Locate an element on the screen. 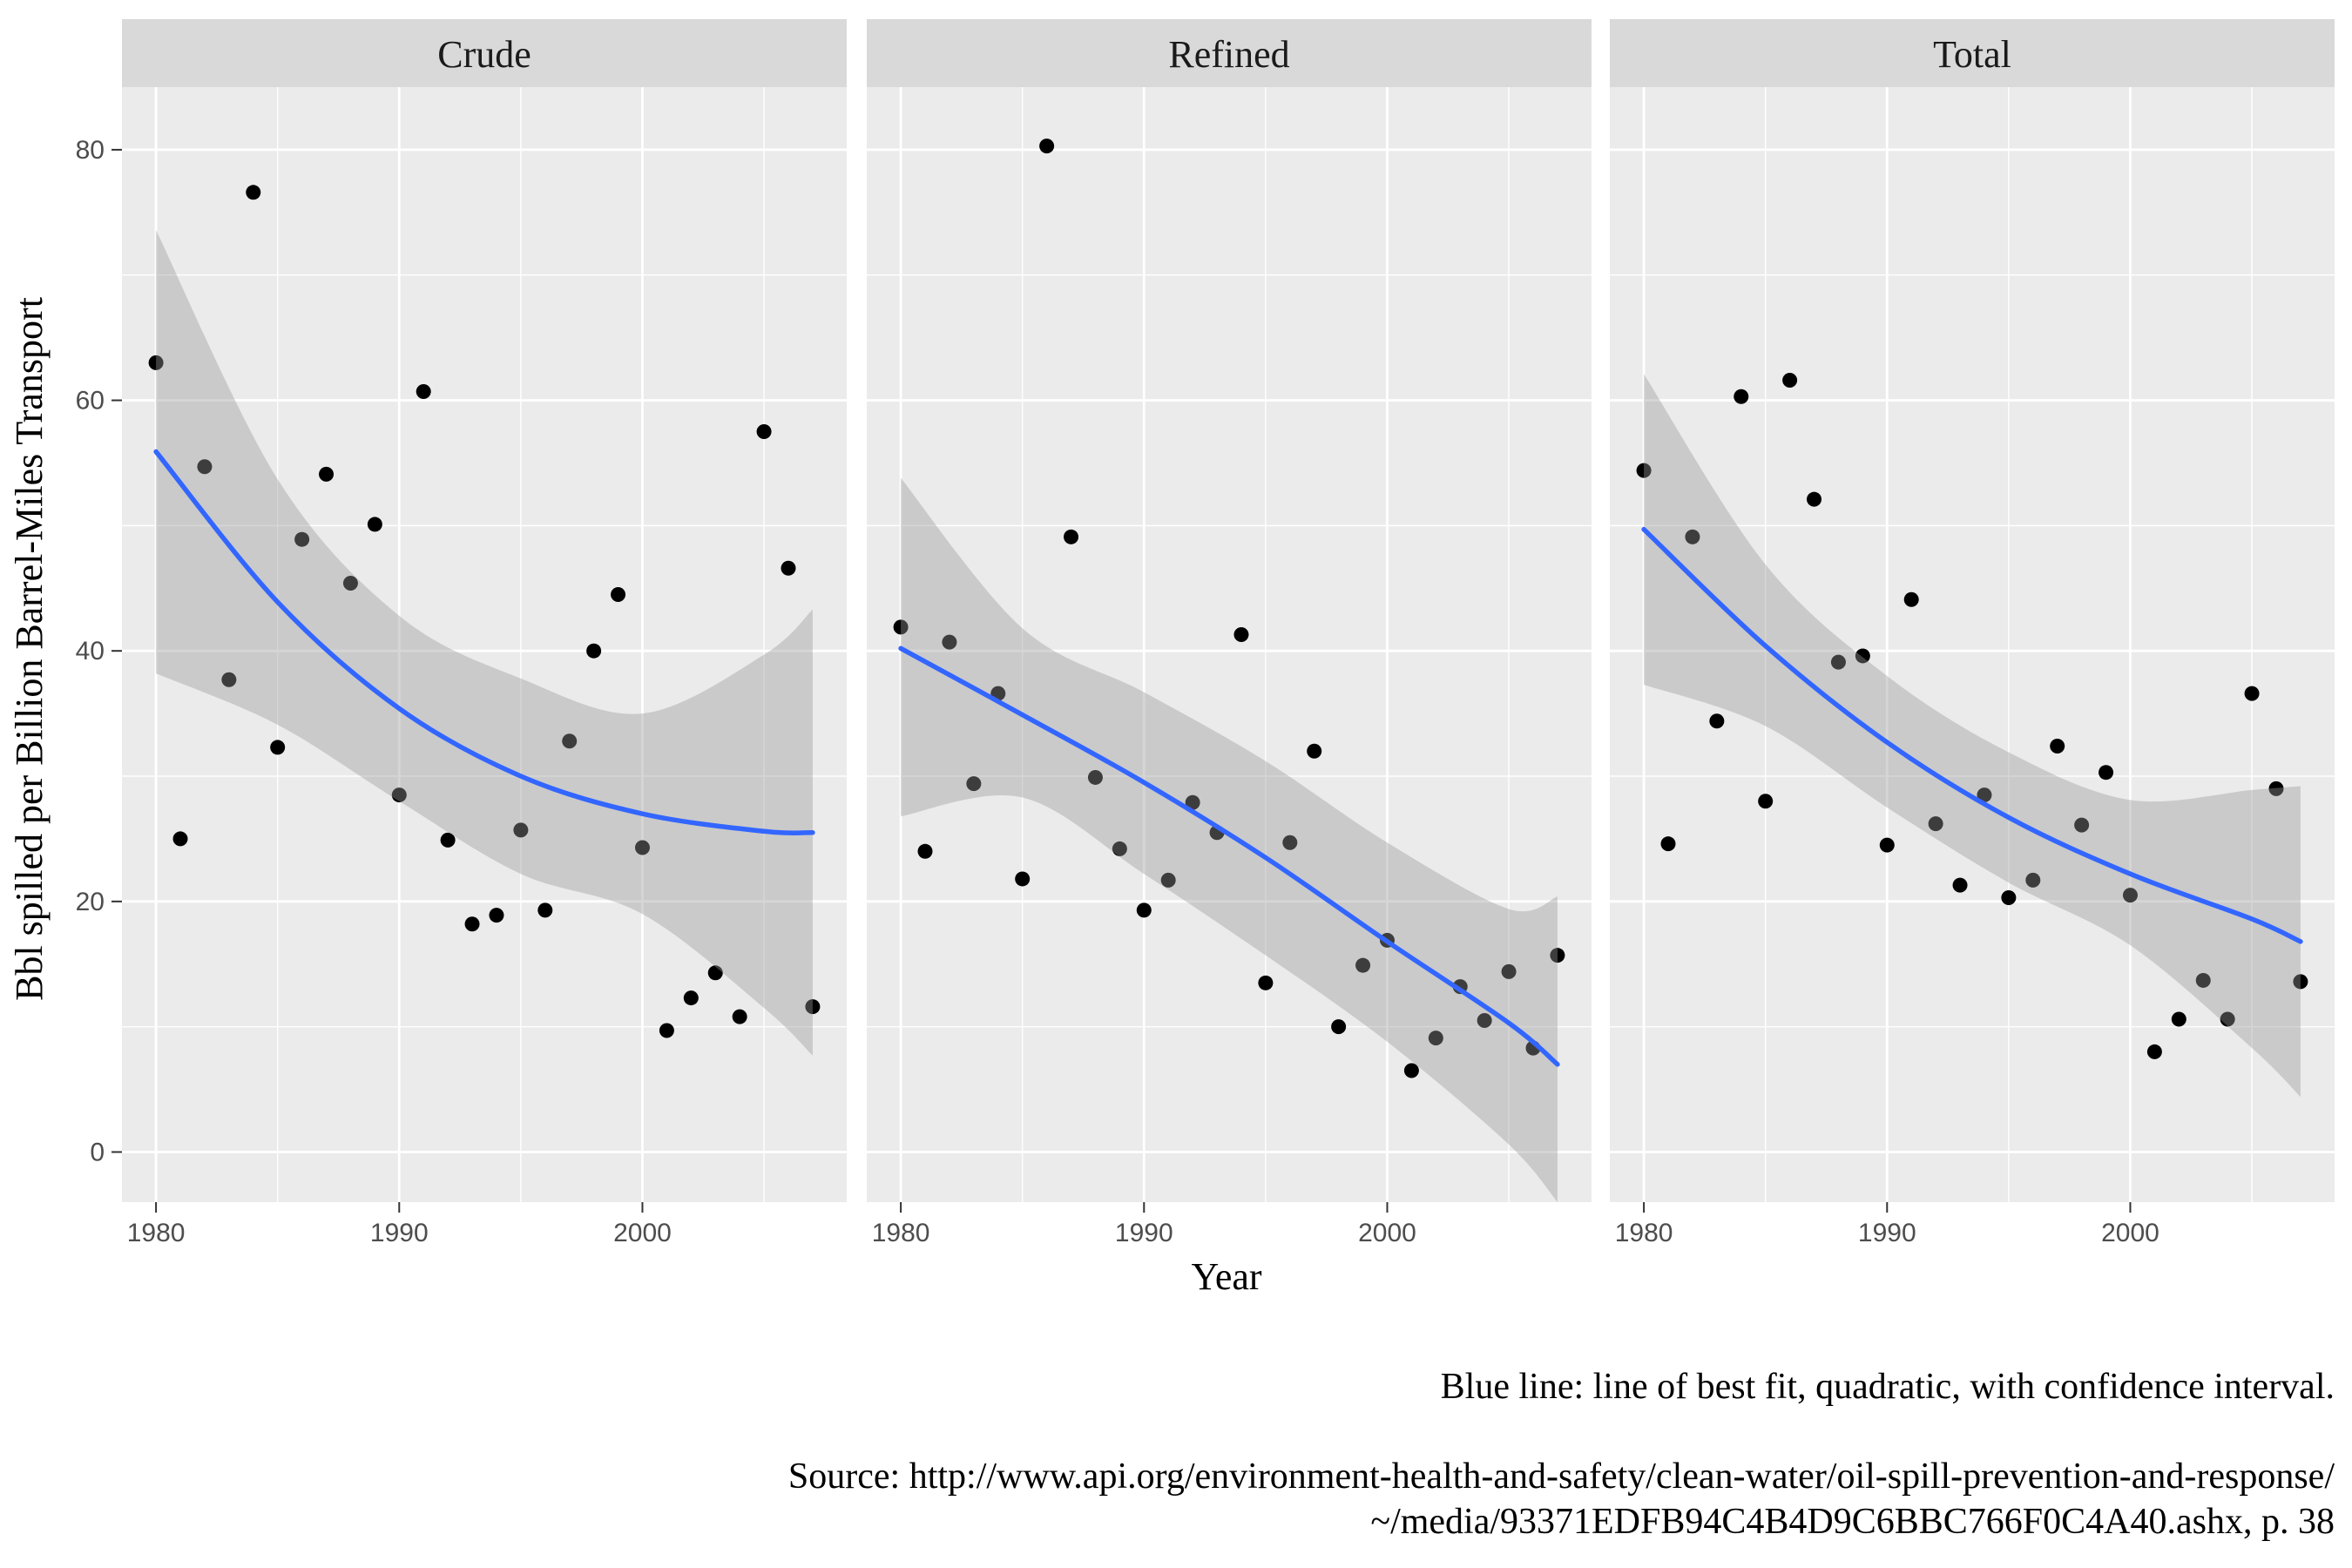  panel-plot-area is located at coordinates (1972, 736).